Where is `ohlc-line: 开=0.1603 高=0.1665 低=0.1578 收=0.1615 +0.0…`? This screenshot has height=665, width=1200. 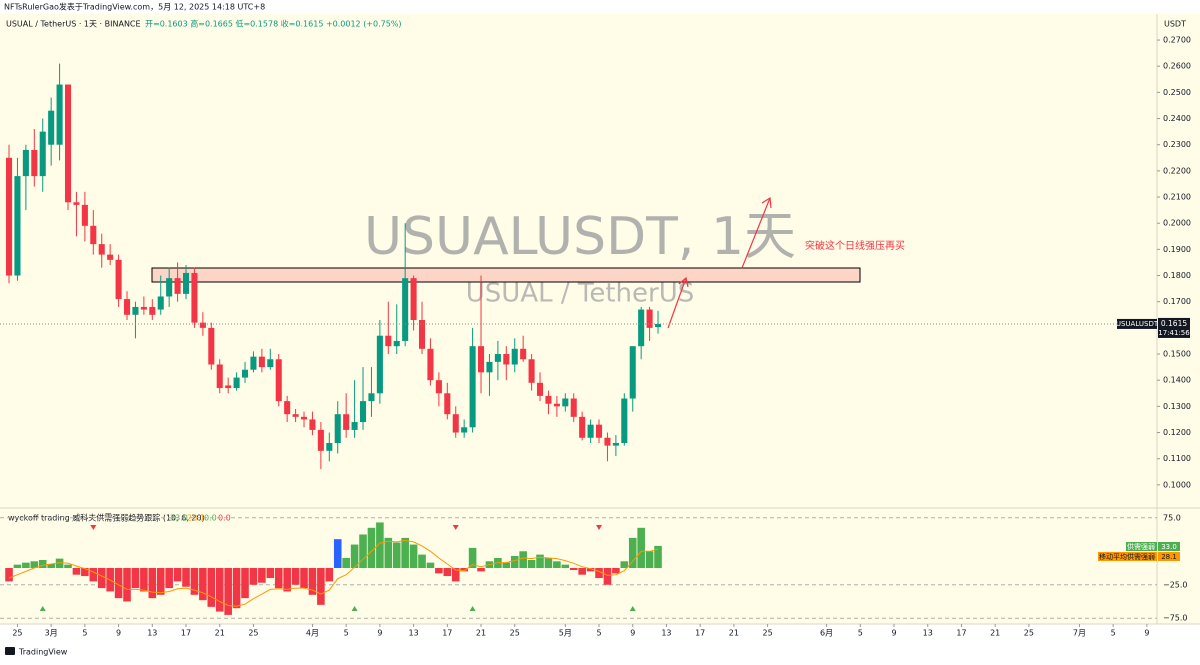 ohlc-line: 开=0.1603 高=0.1665 低=0.1578 收=0.1615 +0.0… is located at coordinates (273, 24).